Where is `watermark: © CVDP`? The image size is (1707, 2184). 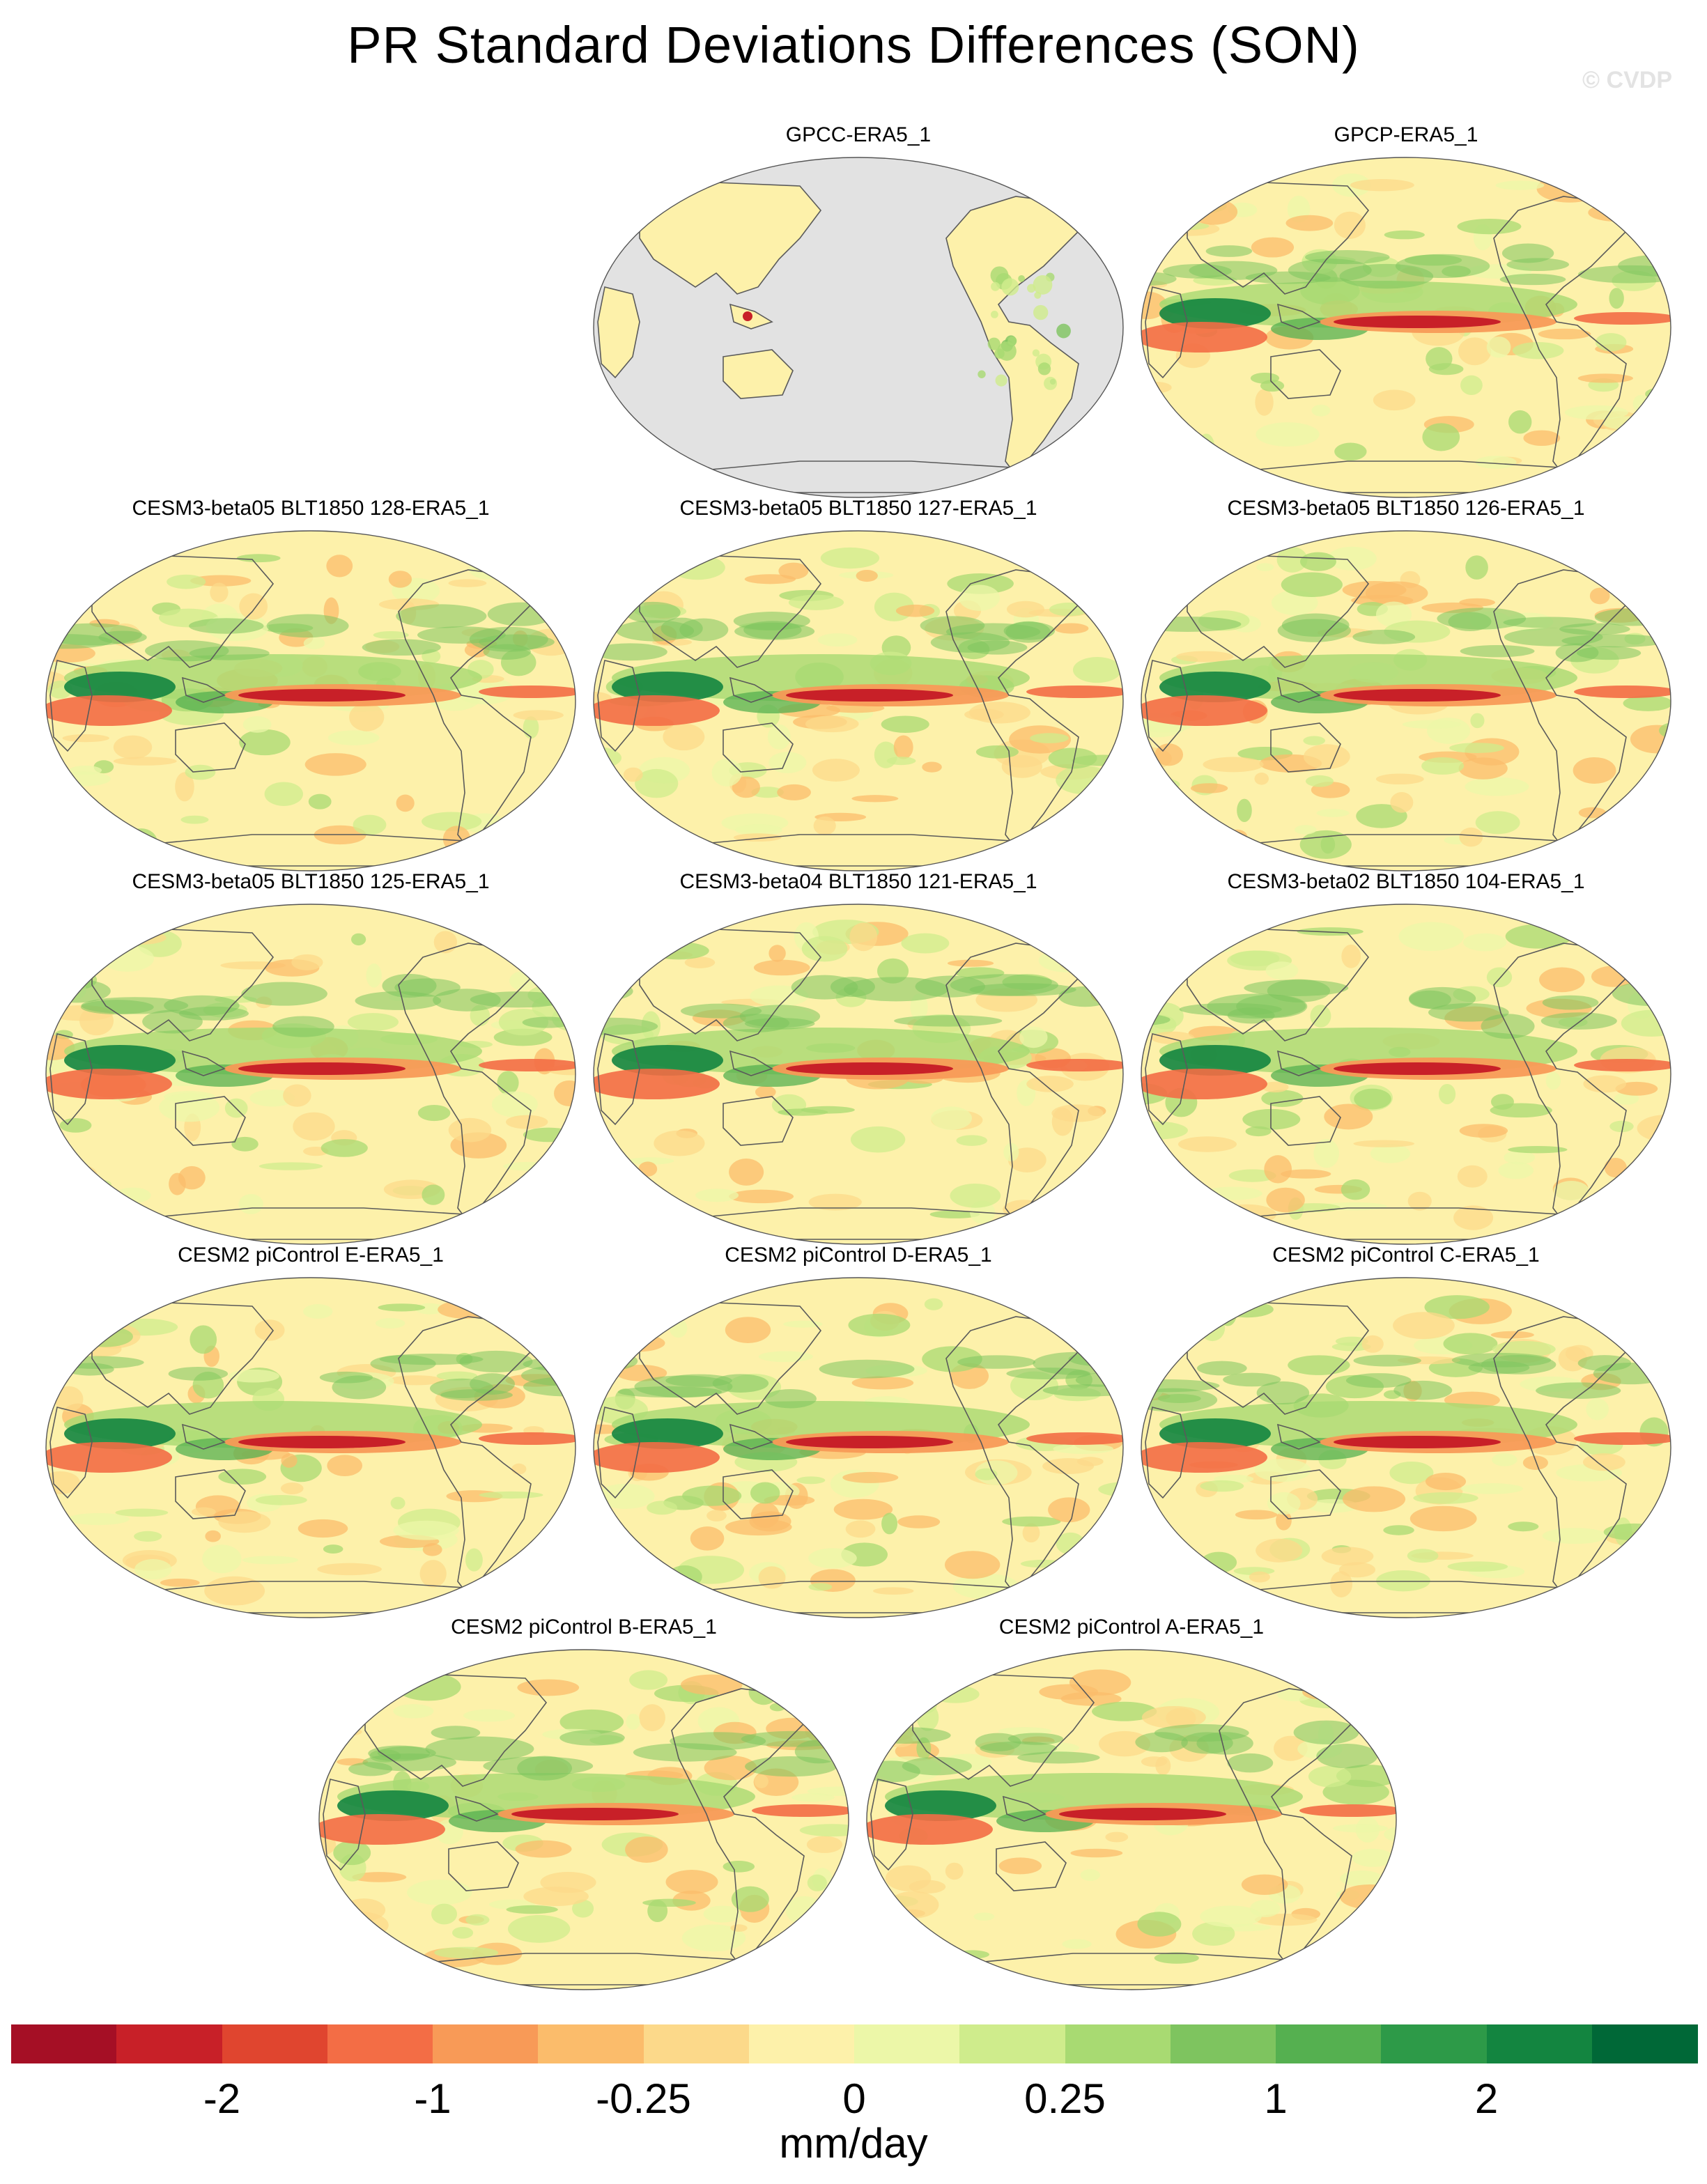 watermark: © CVDP is located at coordinates (1627, 80).